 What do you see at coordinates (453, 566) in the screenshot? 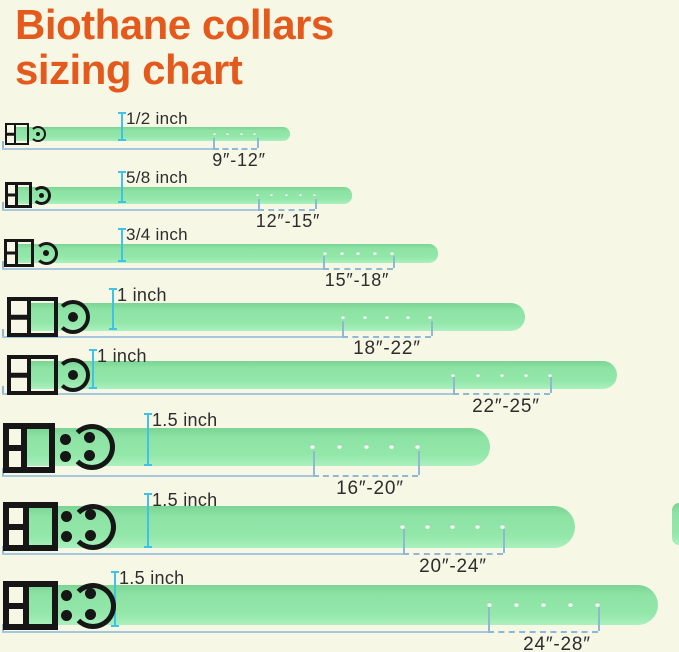
I see `size-range-label: 20″-24″` at bounding box center [453, 566].